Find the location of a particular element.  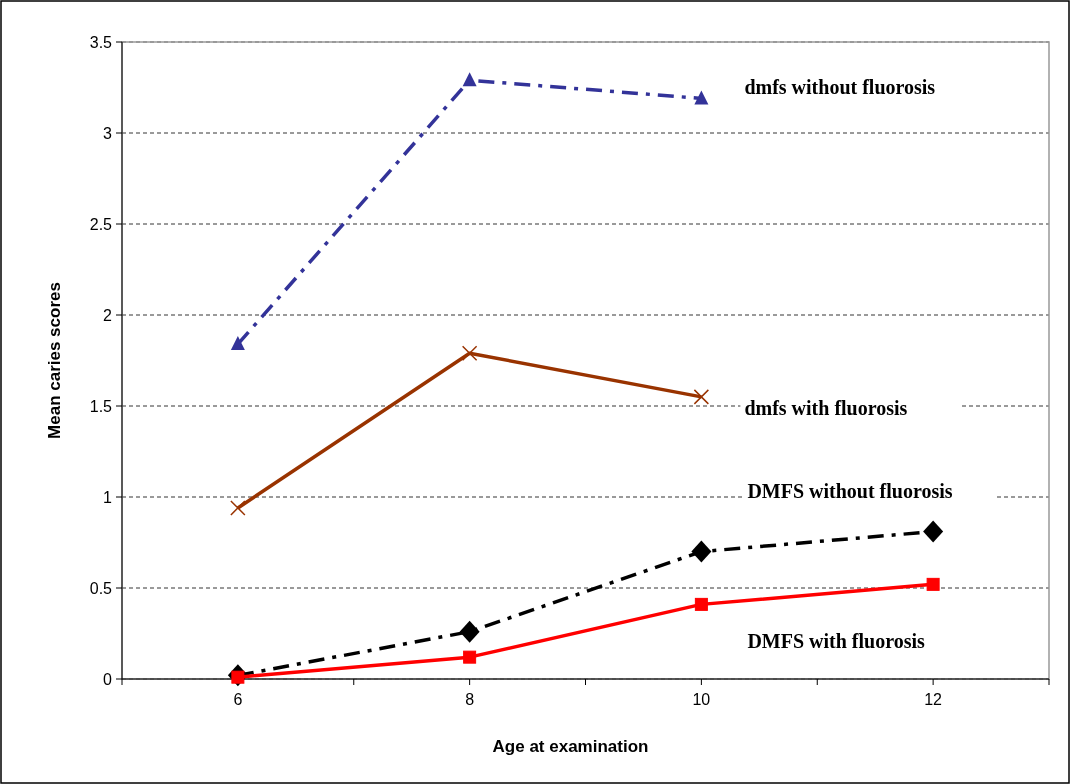

series-label: dmfs without fluorosis is located at coordinates (840, 87).